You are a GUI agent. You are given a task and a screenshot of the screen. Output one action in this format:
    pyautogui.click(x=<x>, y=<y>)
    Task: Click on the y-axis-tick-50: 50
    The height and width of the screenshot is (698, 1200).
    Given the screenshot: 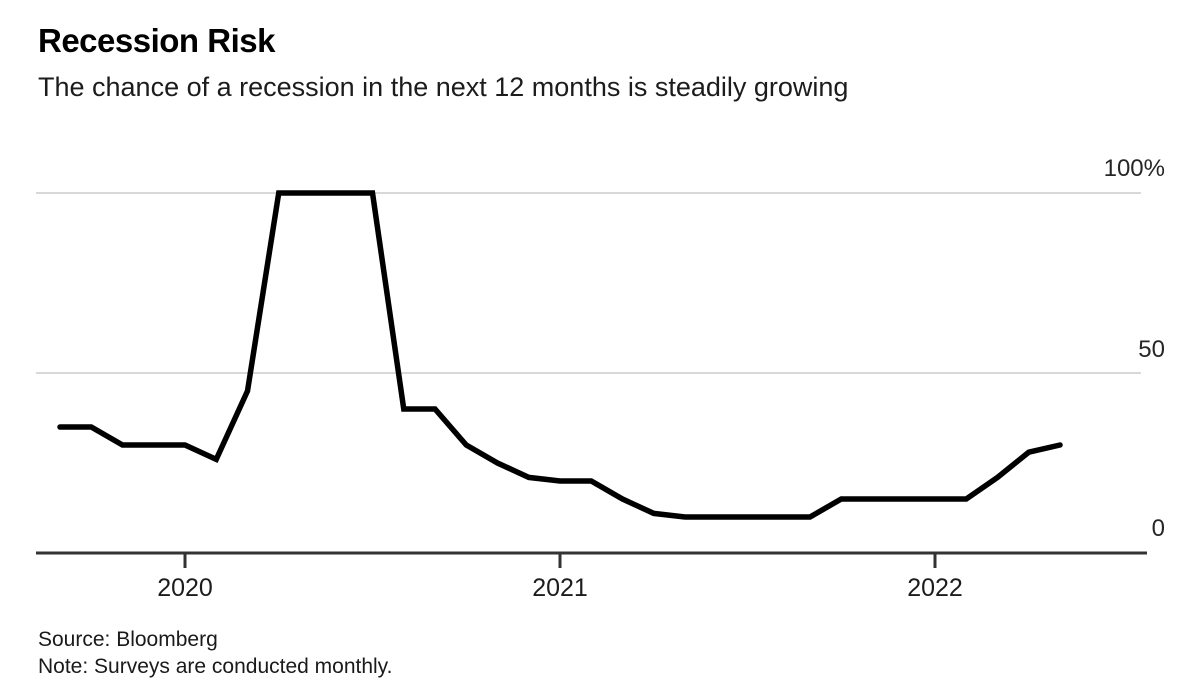 What is the action you would take?
    pyautogui.click(x=1151, y=349)
    